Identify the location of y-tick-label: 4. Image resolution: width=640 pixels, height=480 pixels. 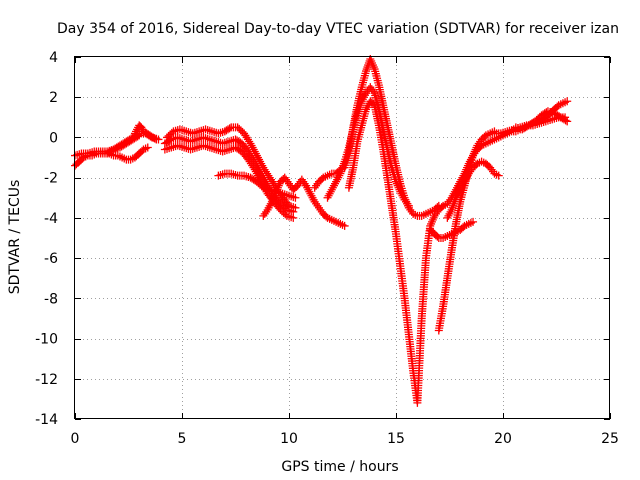
(53, 58).